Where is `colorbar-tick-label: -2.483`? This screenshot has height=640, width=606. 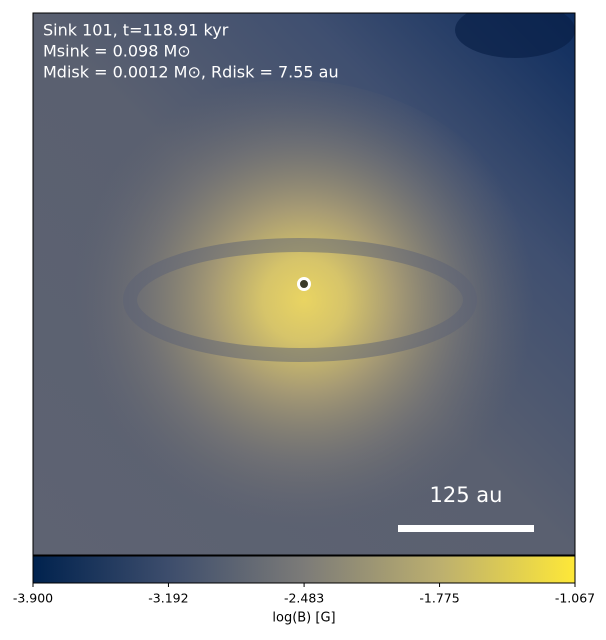
colorbar-tick-label: -2.483 is located at coordinates (304, 598).